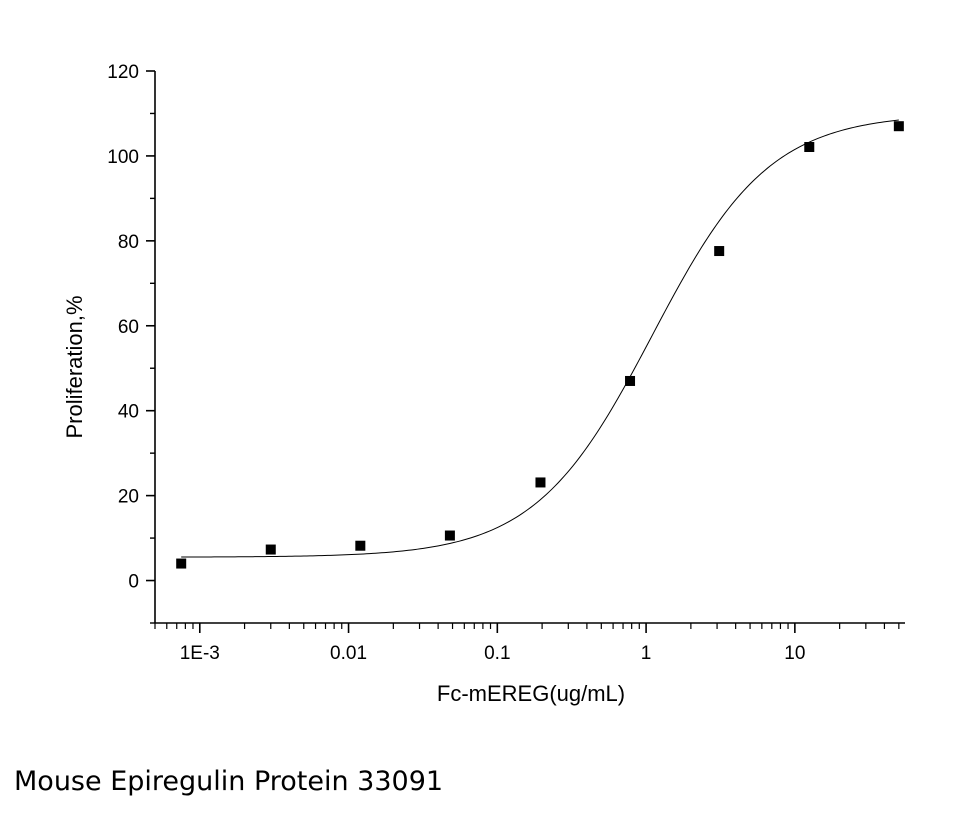  What do you see at coordinates (123, 157) in the screenshot?
I see `y-tick-label: 100` at bounding box center [123, 157].